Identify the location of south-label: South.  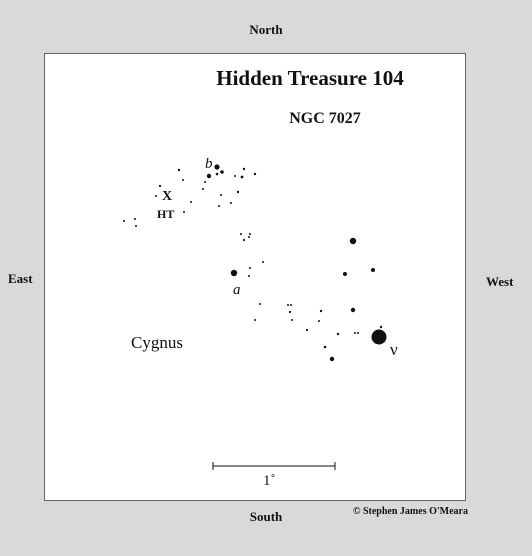
(266, 516).